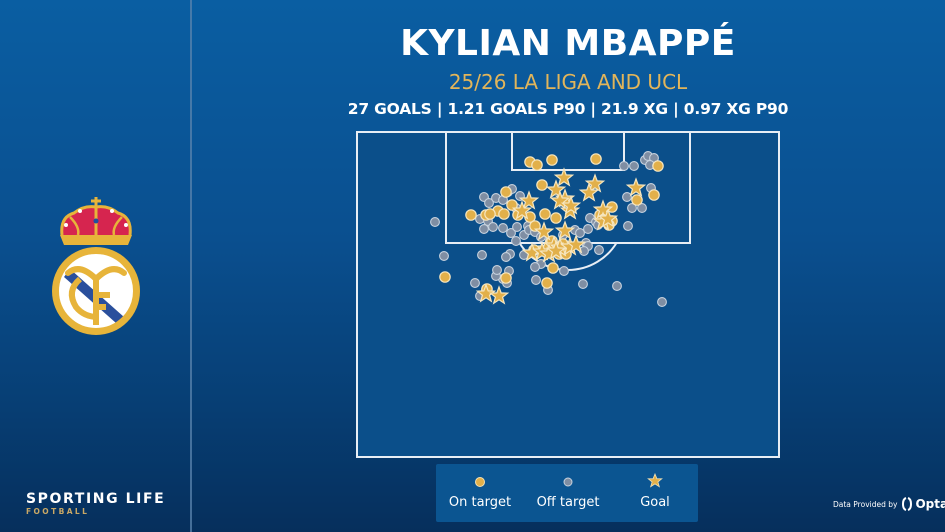 This screenshot has height=532, width=945. Describe the element at coordinates (865, 504) in the screenshot. I see `data-provider-label: Data Provided by` at that location.